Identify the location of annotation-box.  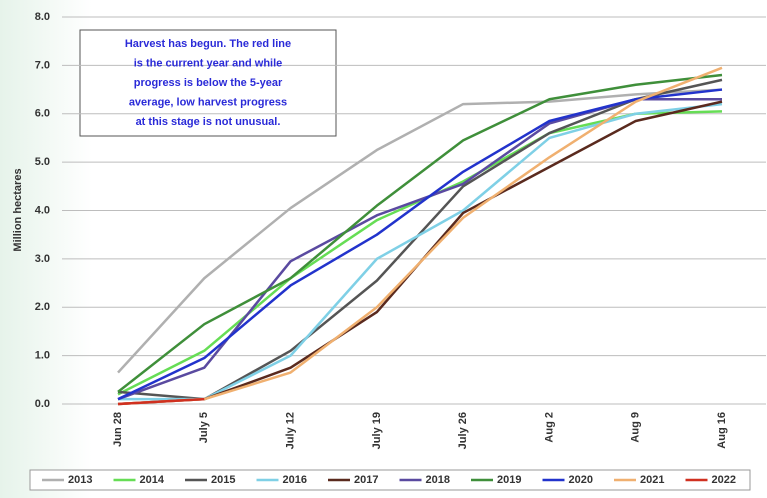
(208, 83).